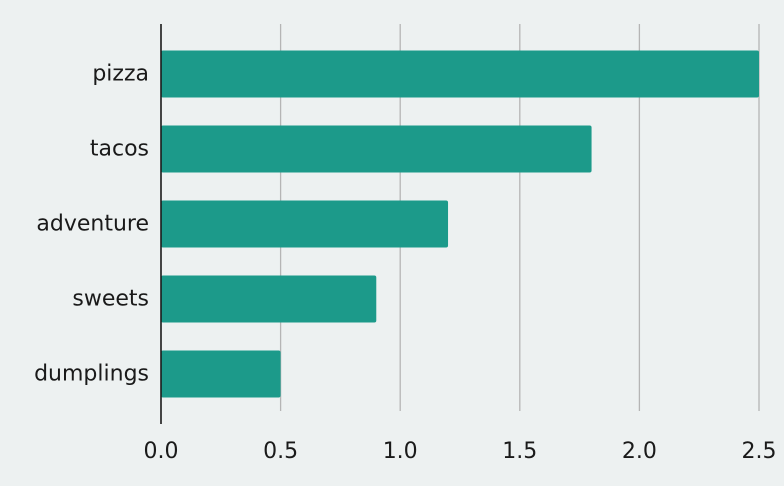 The image size is (784, 486). What do you see at coordinates (376, 149) in the screenshot?
I see `bar-tacos` at bounding box center [376, 149].